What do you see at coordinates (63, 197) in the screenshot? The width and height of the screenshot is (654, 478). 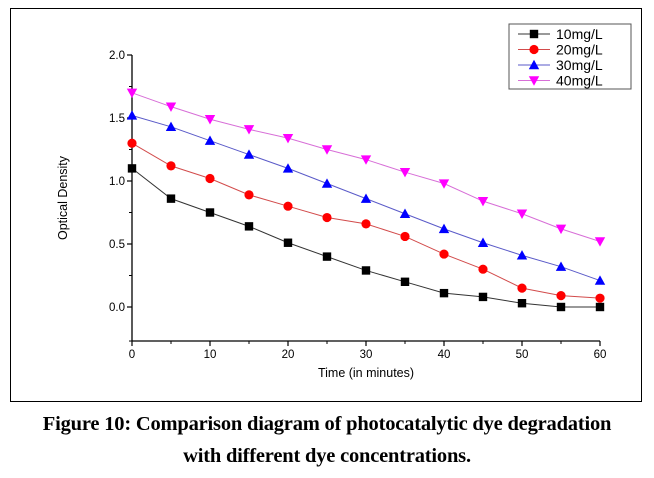 I see `y-axis-title: Optical Density` at bounding box center [63, 197].